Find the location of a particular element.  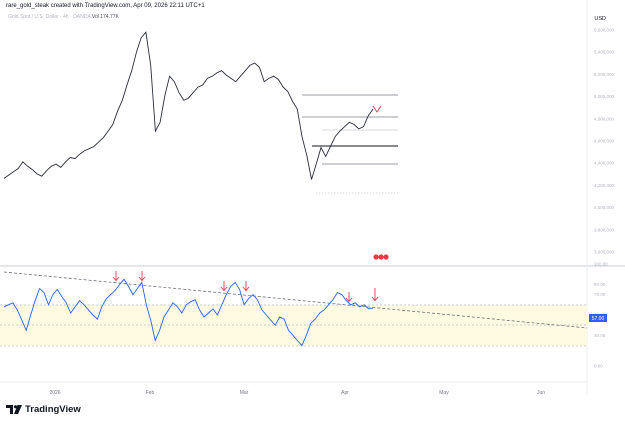

price-tick-label: 4,400,000 is located at coordinates (604, 163).